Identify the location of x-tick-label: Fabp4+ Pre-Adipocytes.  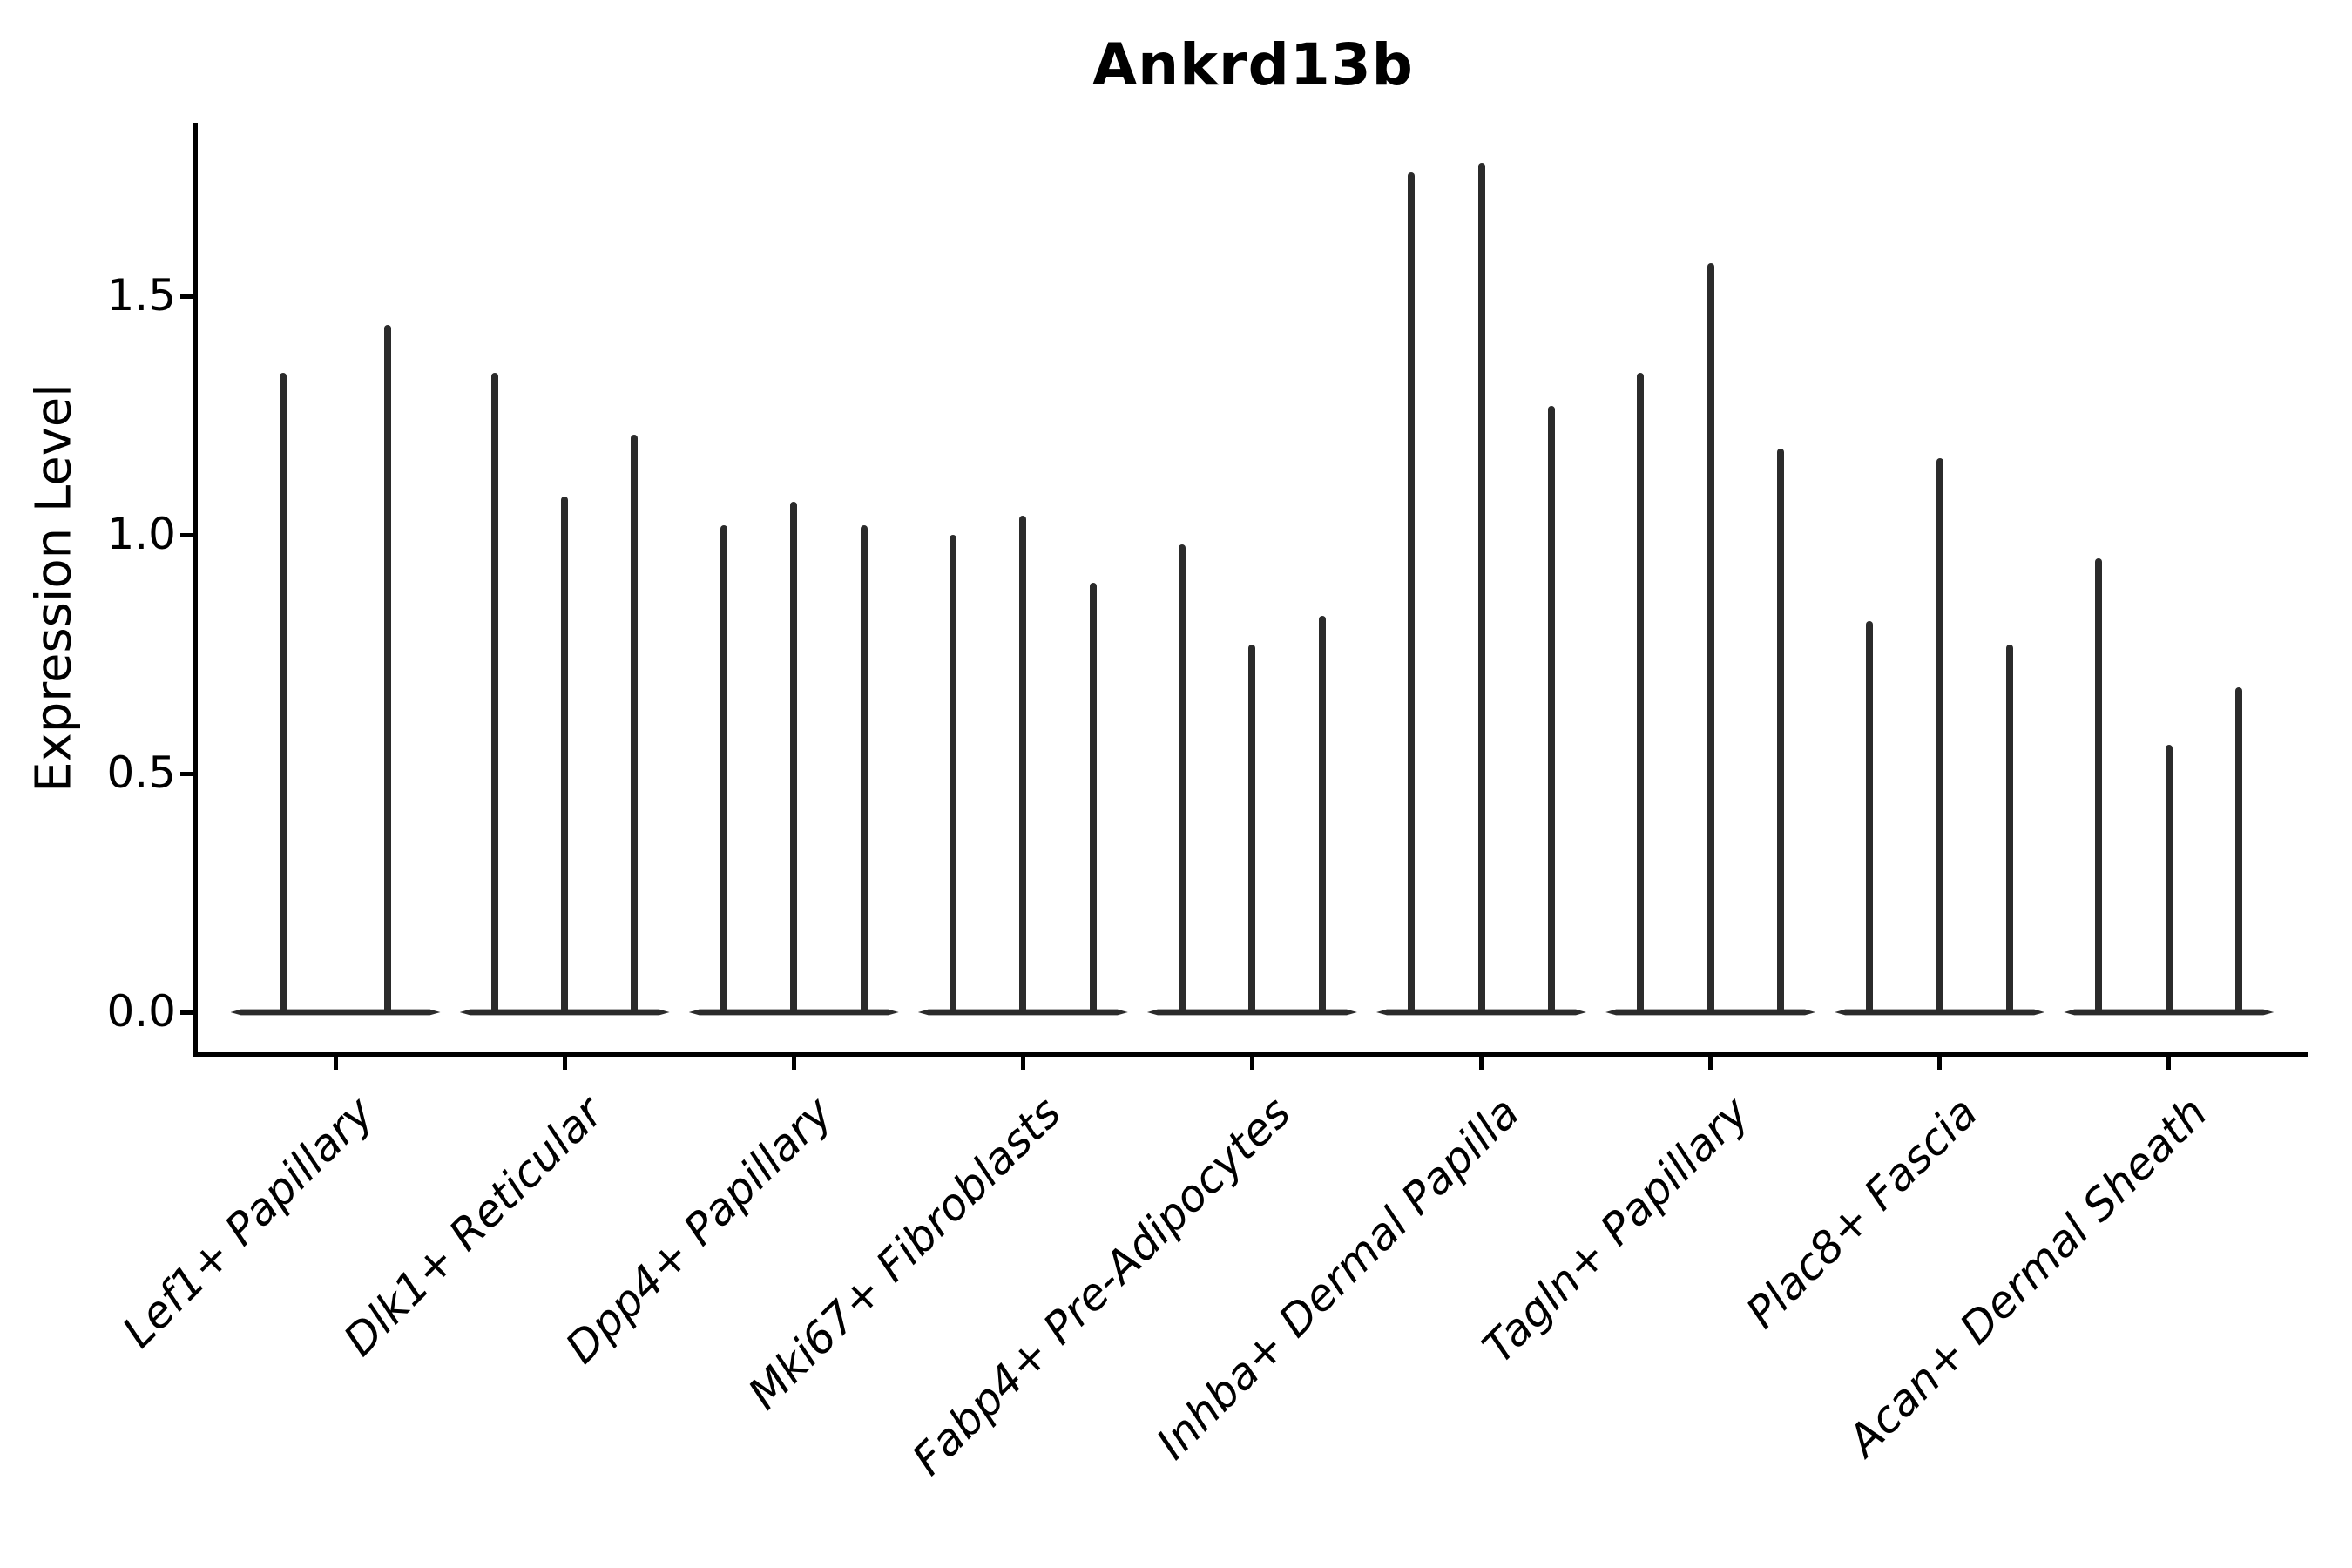
(1101, 1286).